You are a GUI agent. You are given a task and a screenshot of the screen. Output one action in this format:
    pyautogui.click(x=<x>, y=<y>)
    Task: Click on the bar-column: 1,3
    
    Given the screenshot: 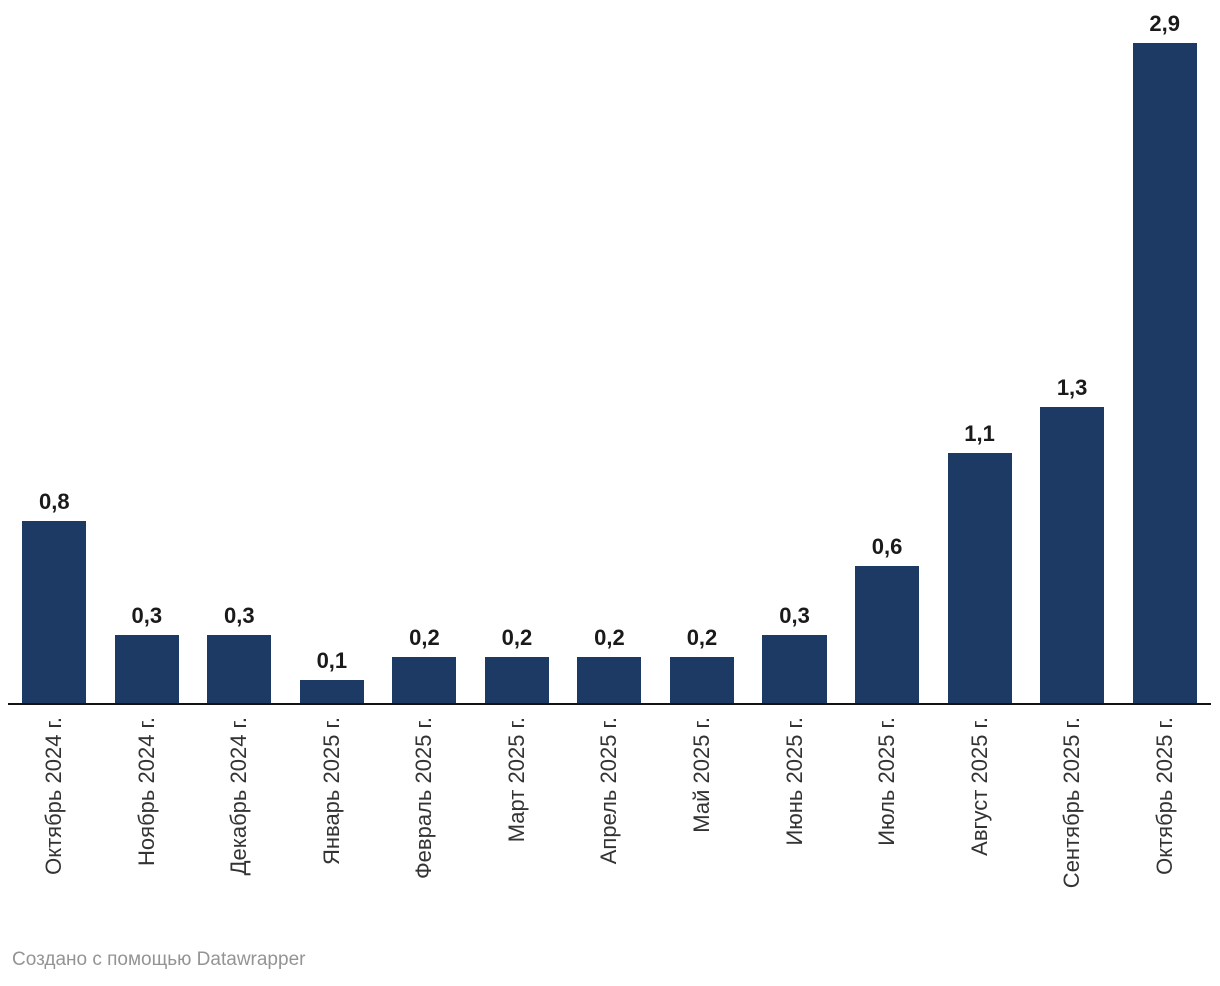 What is the action you would take?
    pyautogui.click(x=1072, y=373)
    